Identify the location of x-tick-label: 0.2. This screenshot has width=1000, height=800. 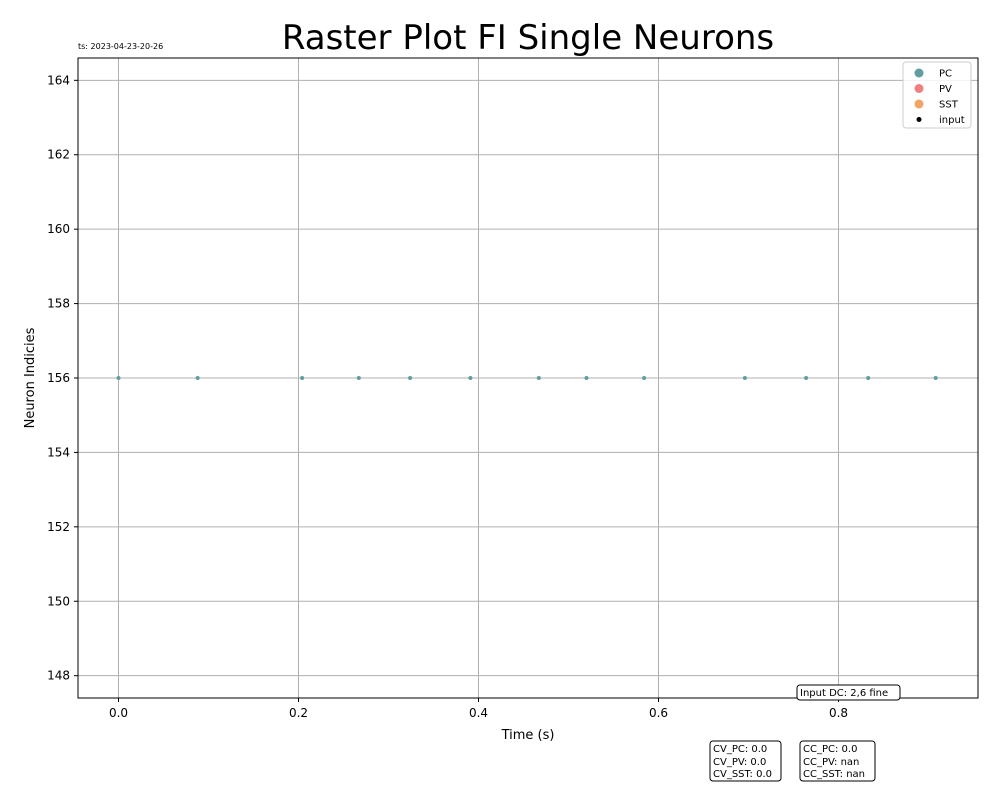
(298, 713).